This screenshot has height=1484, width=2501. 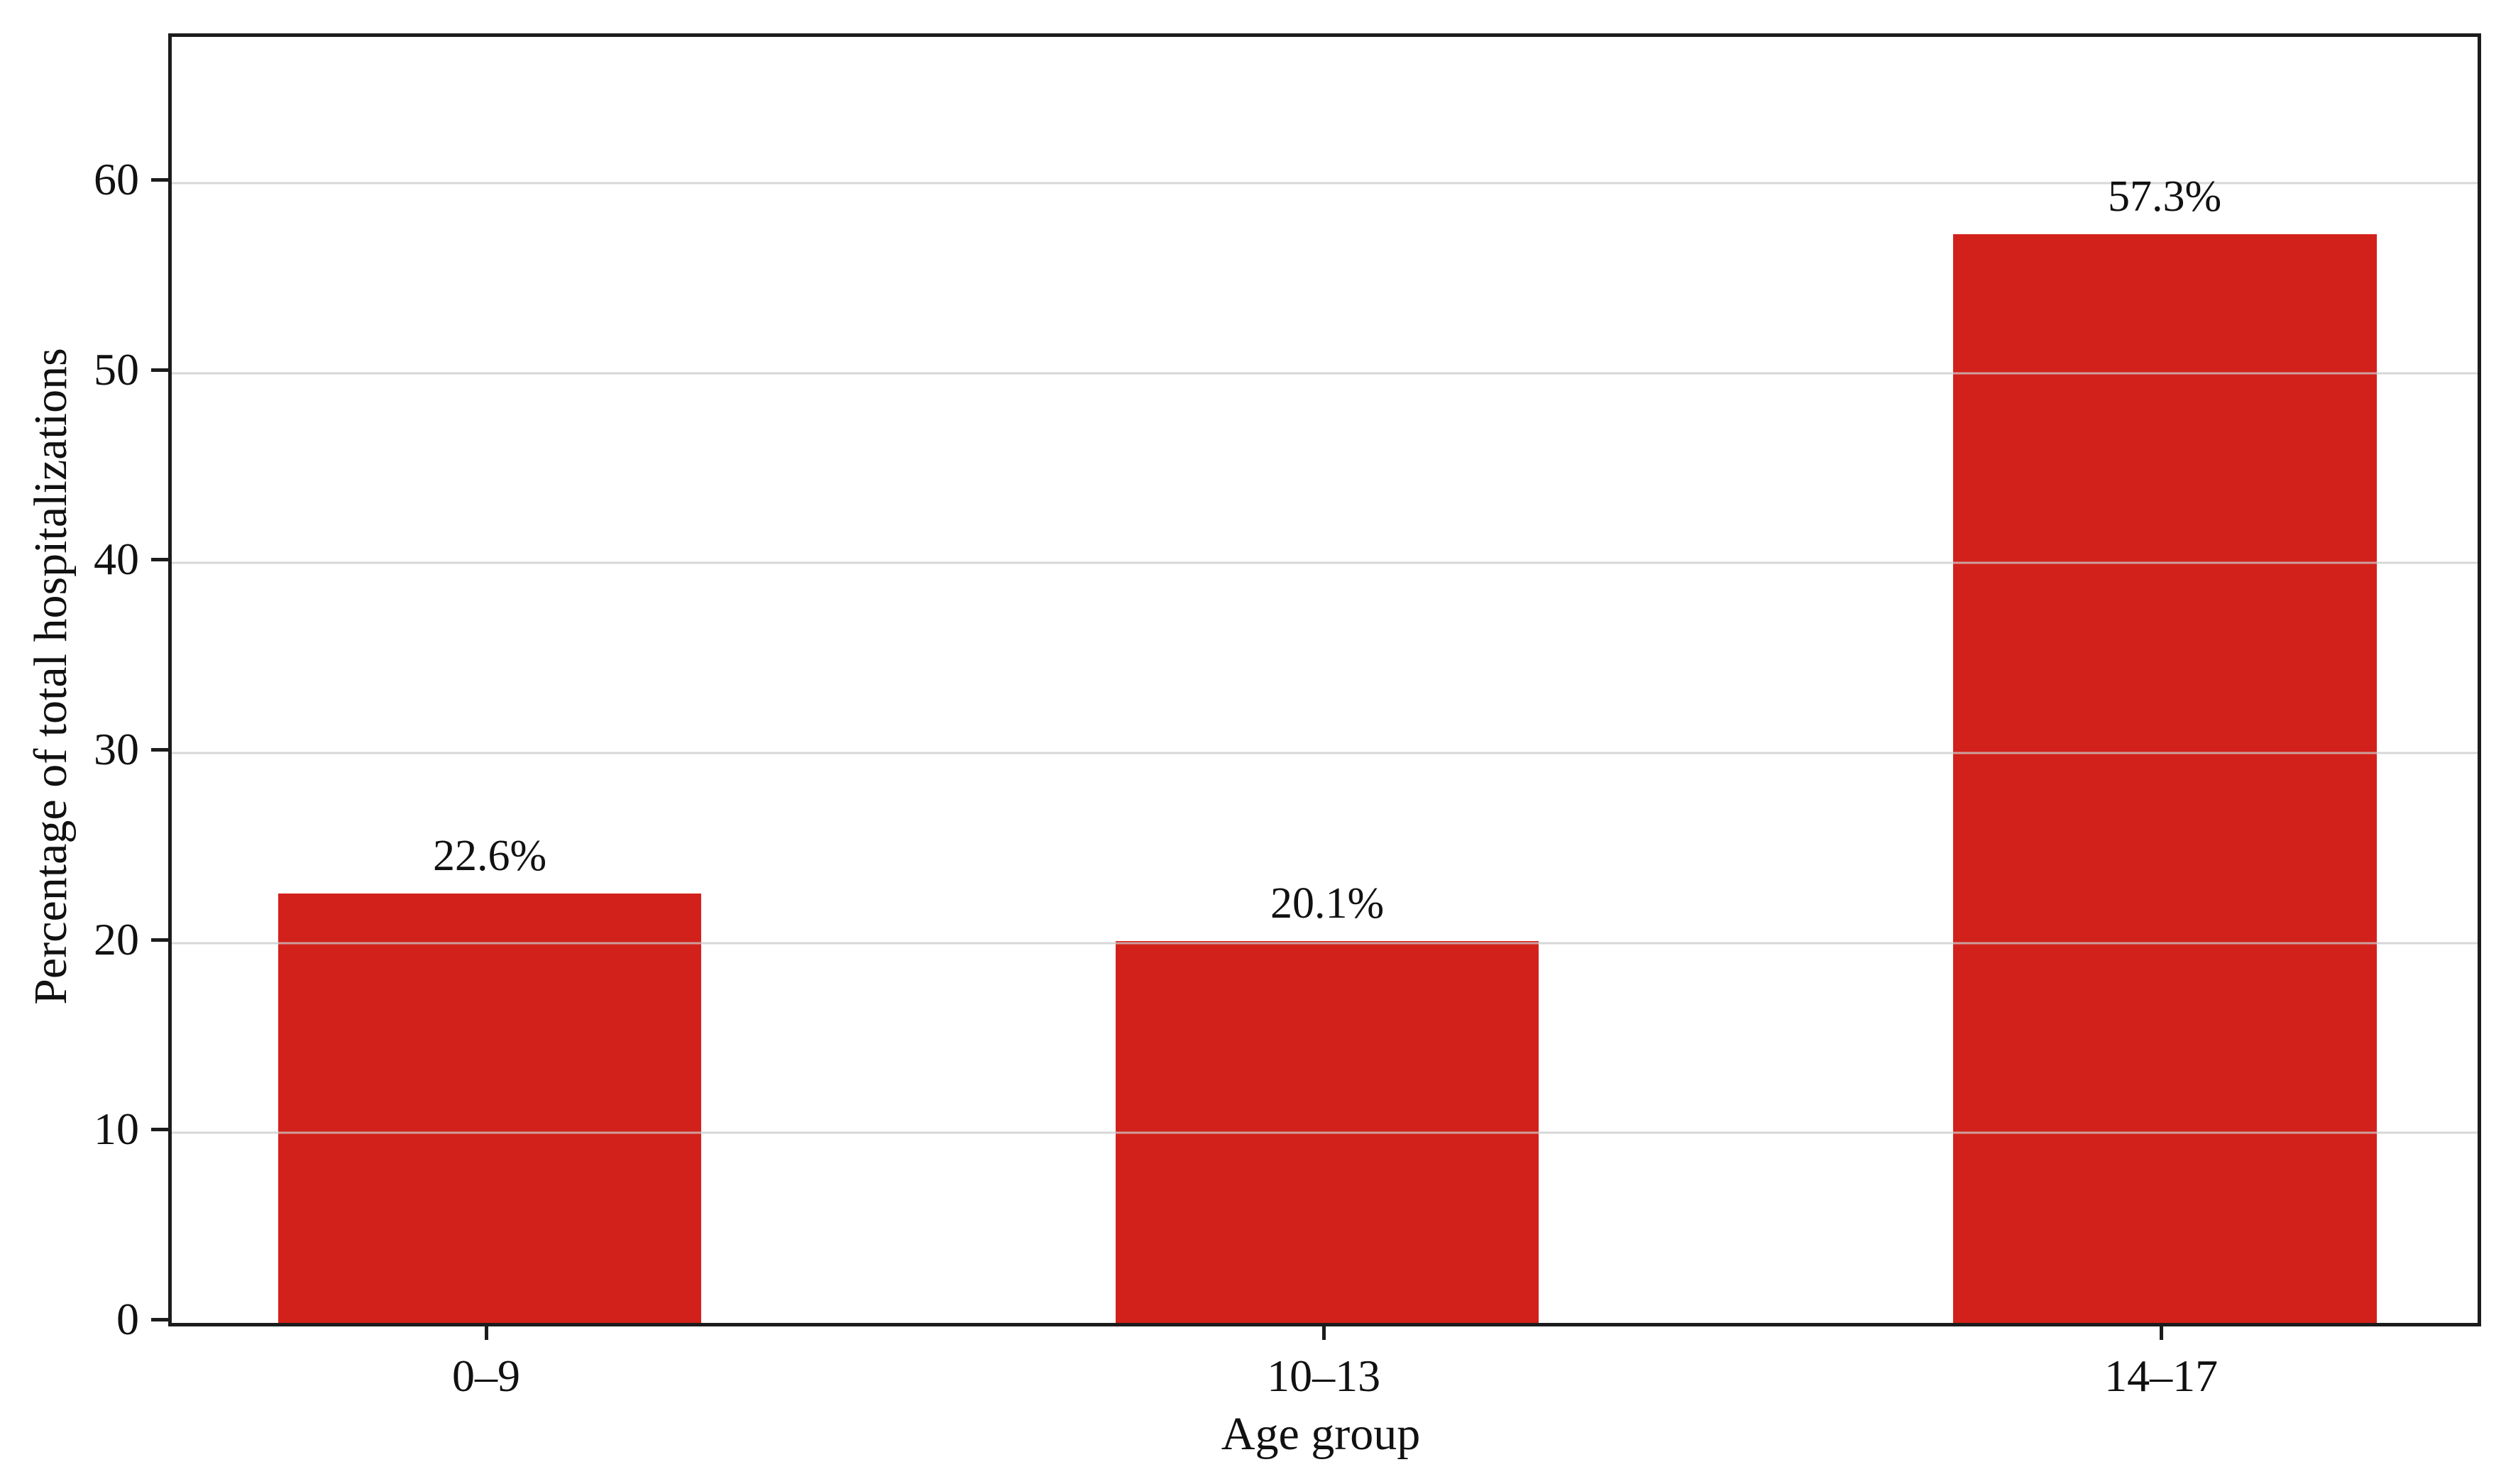 I want to click on y-axis-title: Percentage of total hospitalizations, so click(x=51, y=676).